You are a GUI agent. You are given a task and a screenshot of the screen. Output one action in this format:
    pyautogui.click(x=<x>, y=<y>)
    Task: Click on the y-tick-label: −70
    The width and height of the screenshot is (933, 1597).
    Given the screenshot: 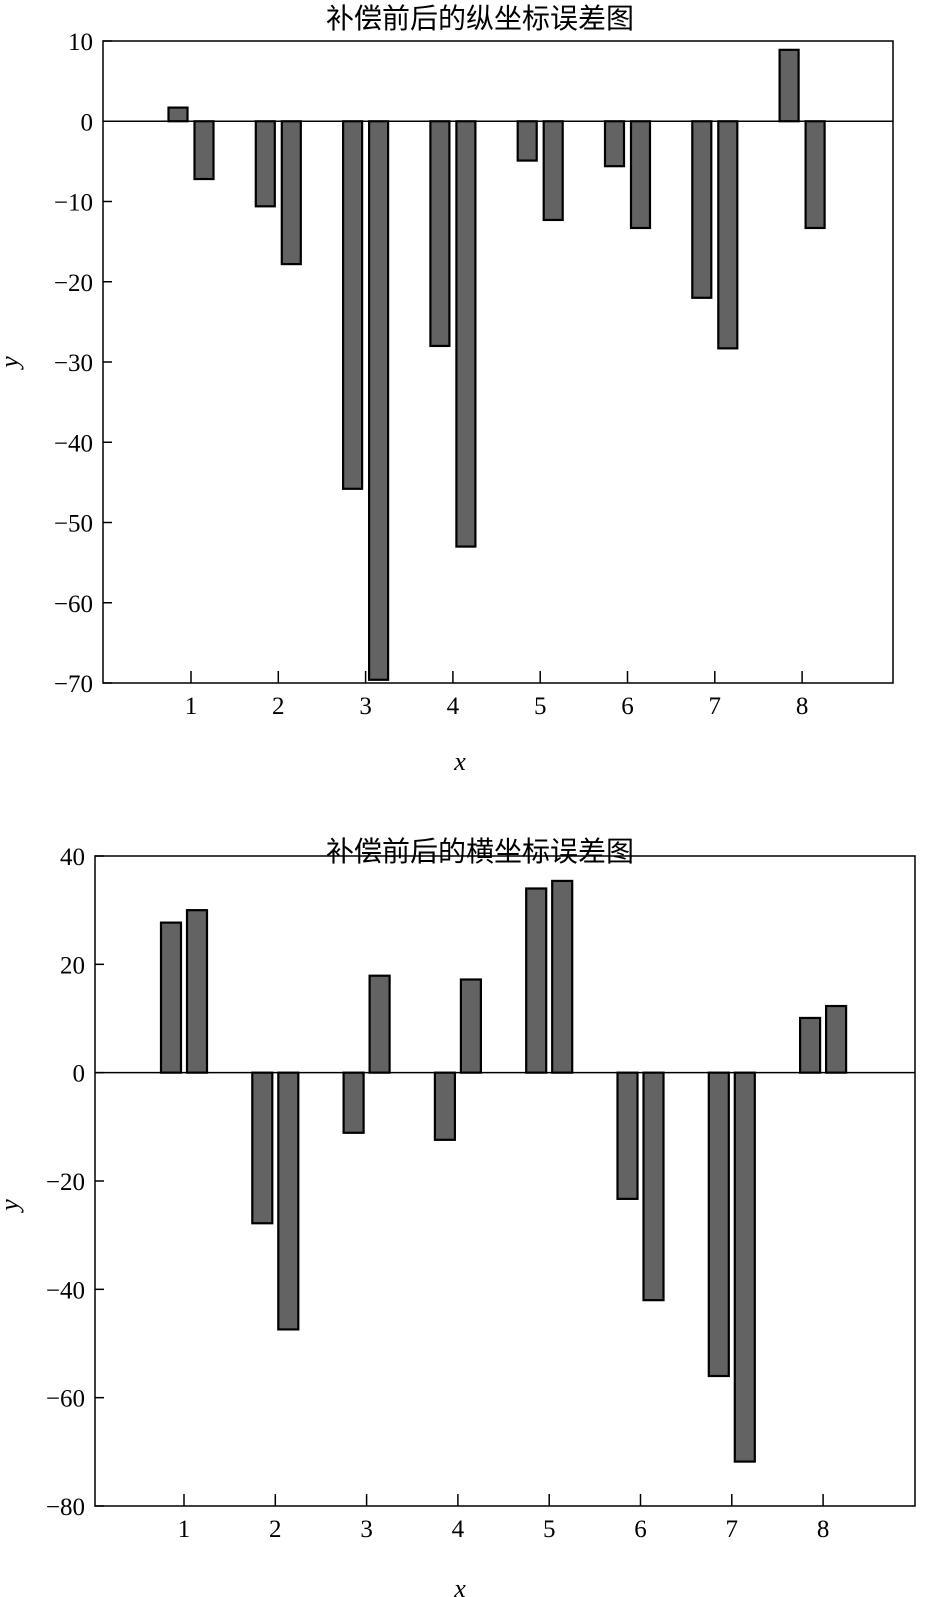 What is the action you would take?
    pyautogui.click(x=73, y=684)
    